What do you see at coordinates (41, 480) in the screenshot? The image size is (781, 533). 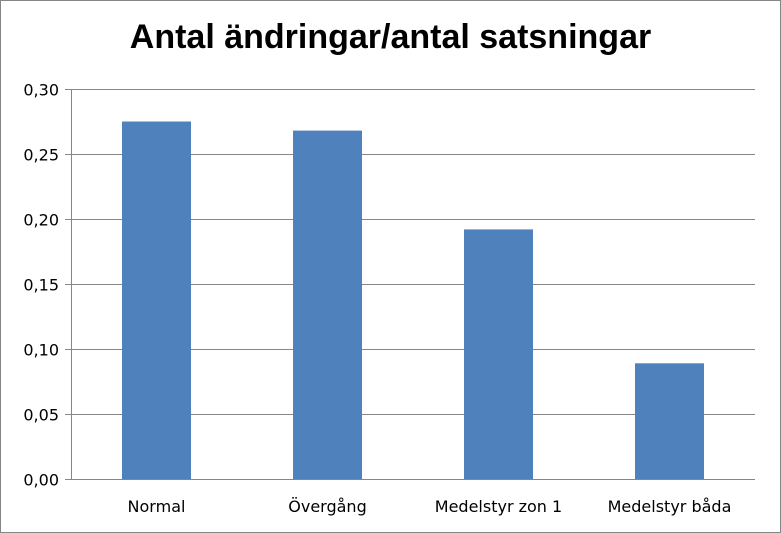 I see `y-tick-label: 0,00` at bounding box center [41, 480].